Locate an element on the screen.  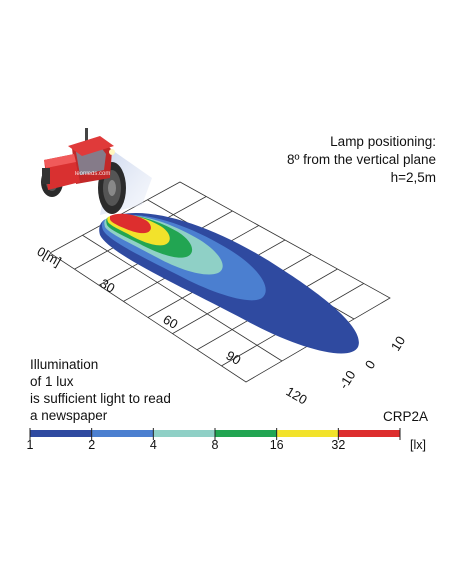
color-scale-labels: 1 2 4 8 16 32 is located at coordinates (186, 445).